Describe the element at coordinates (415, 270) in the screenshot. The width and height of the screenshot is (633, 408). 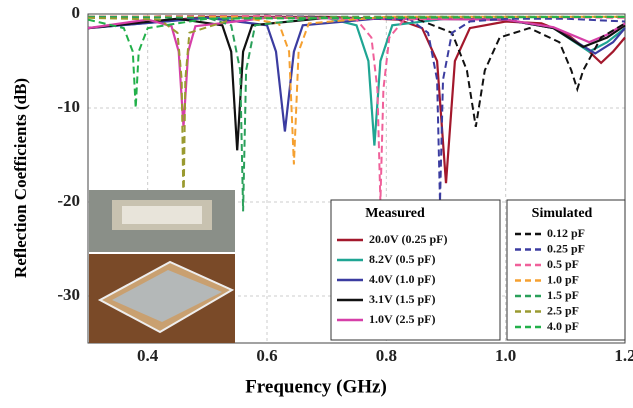
I see `legend-measured` at that location.